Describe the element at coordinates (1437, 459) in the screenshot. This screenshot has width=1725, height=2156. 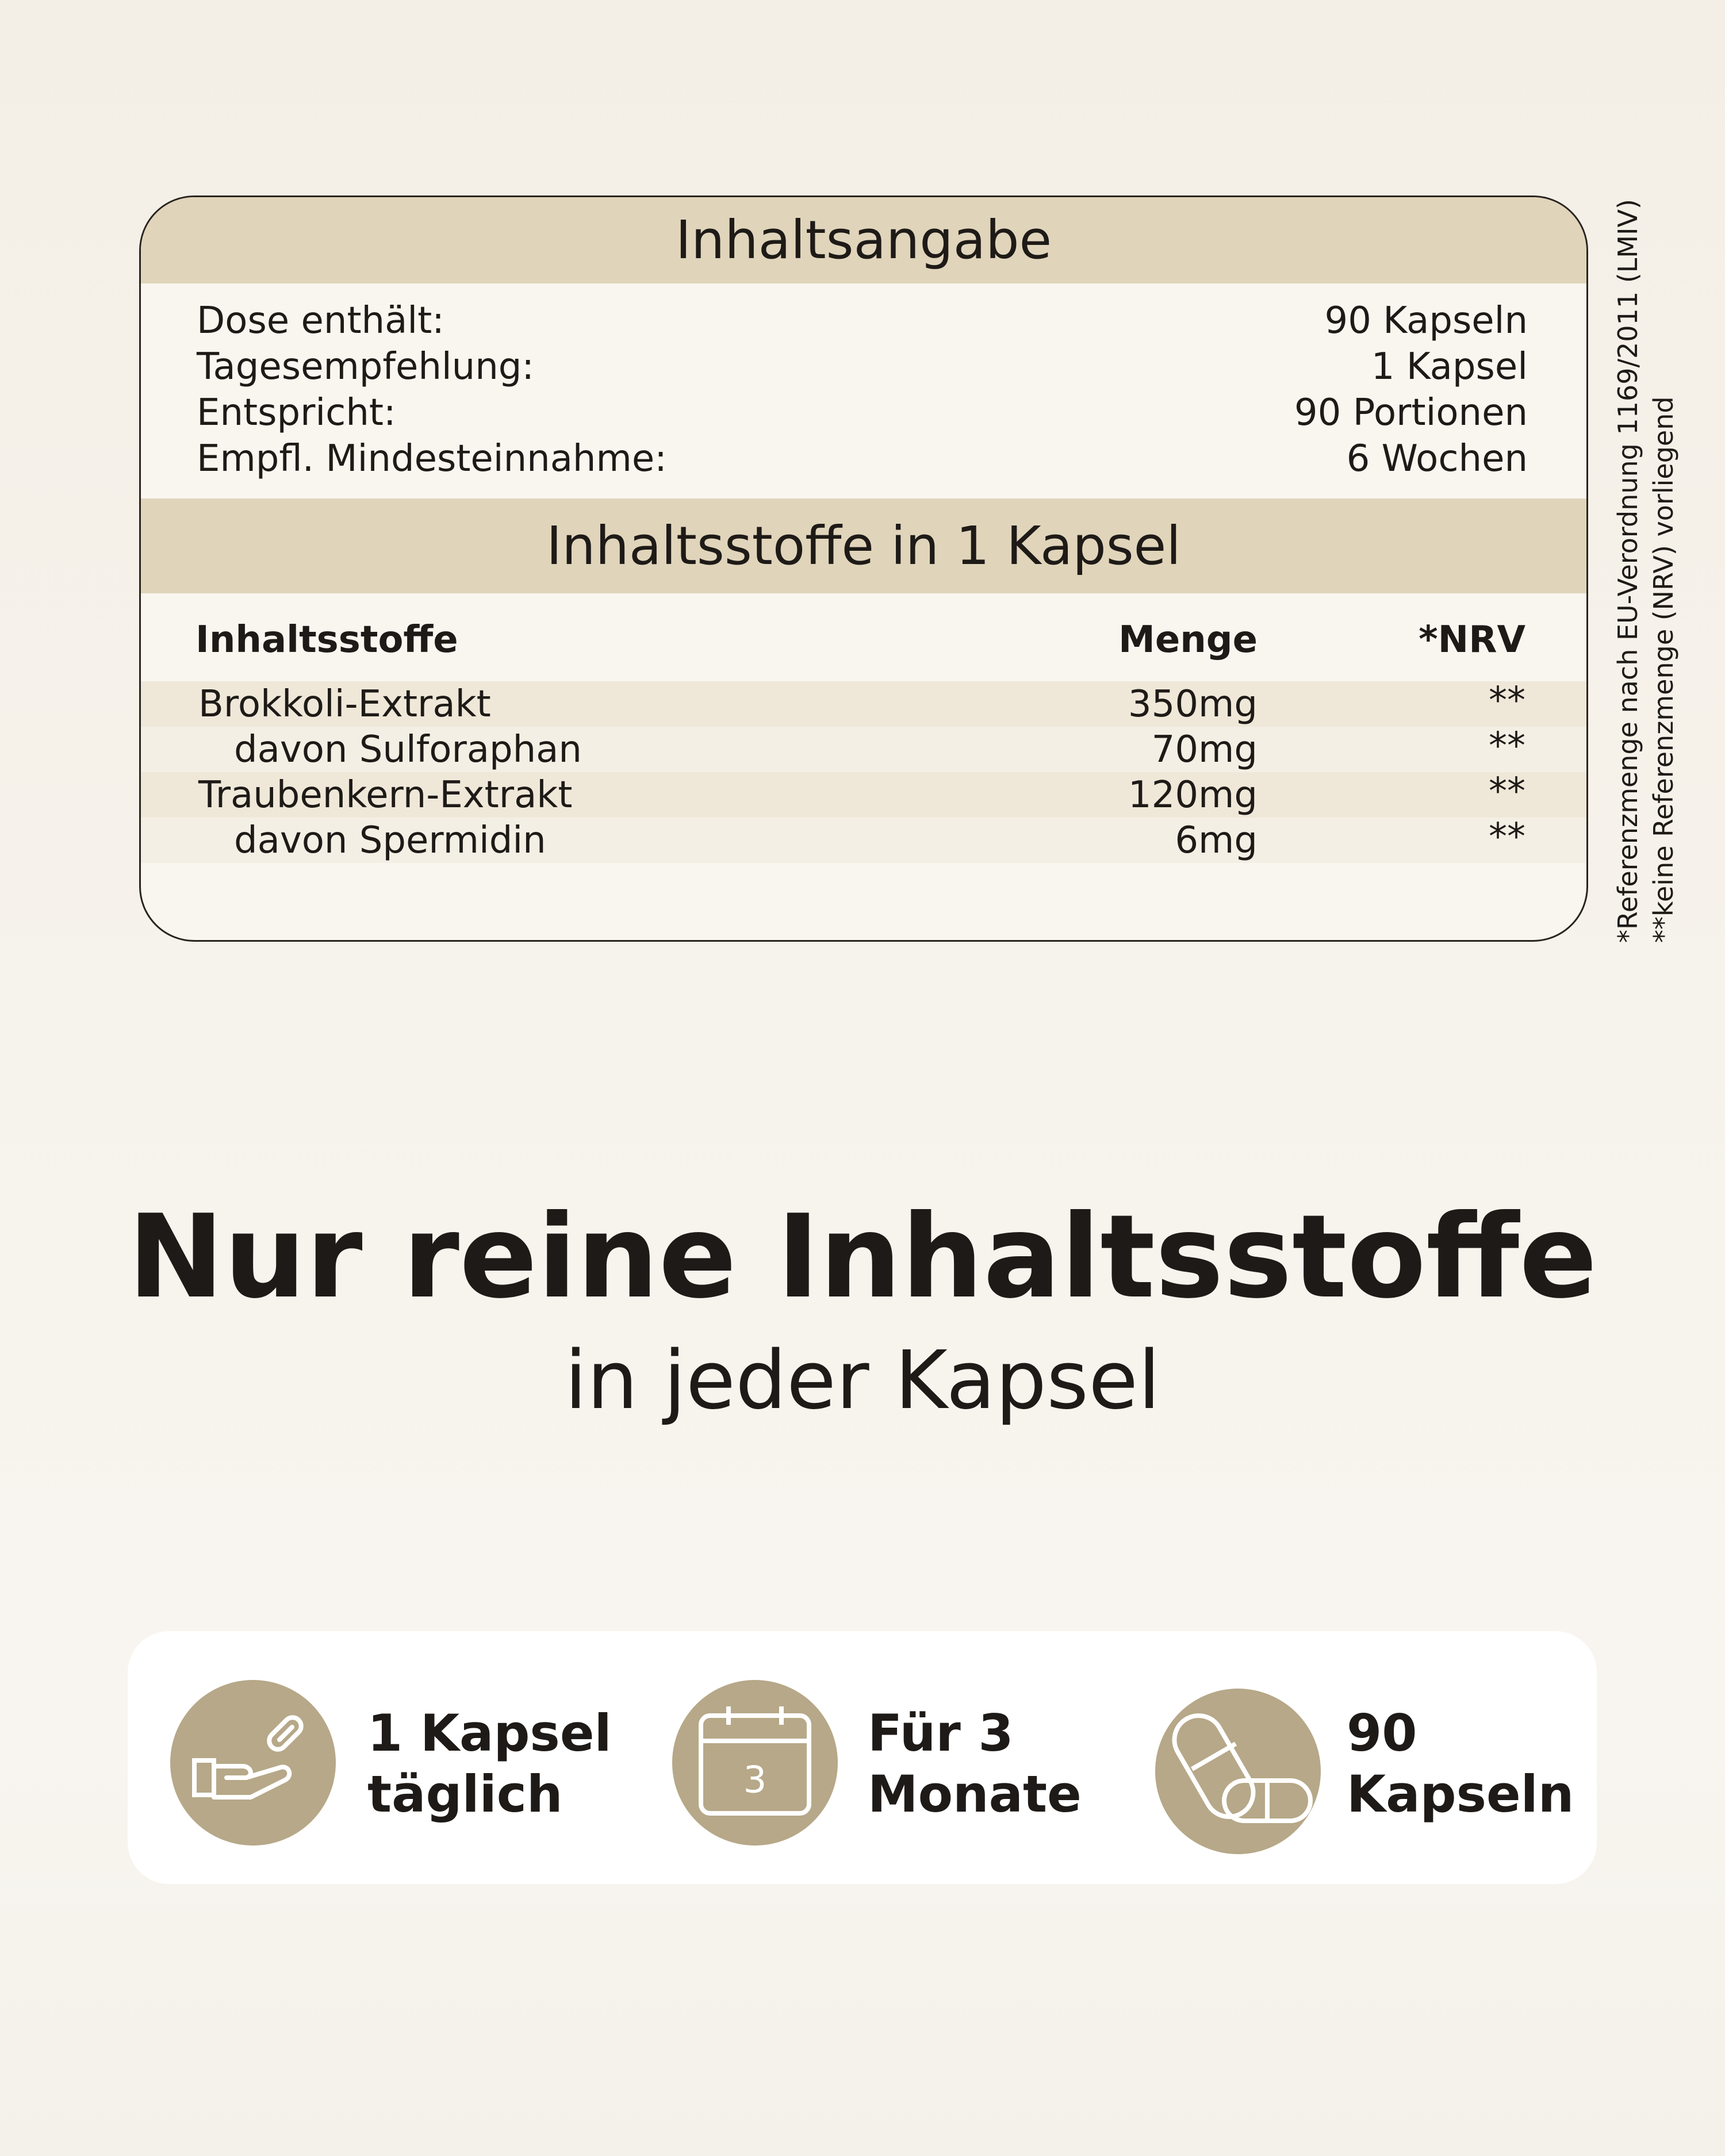
I see `summary-value: 6 Wochen` at that location.